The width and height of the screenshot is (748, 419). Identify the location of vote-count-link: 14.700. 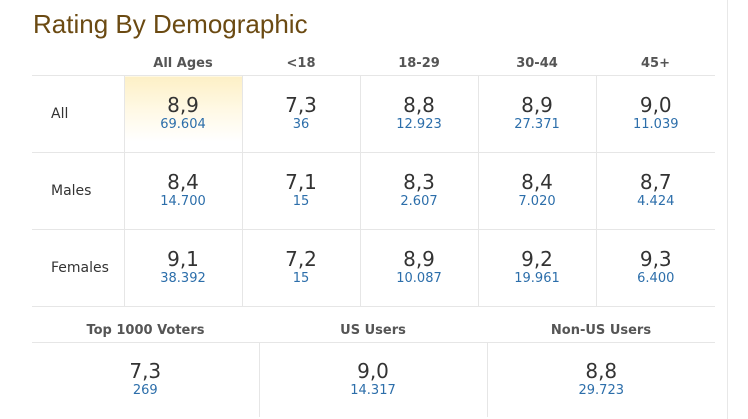
(183, 201).